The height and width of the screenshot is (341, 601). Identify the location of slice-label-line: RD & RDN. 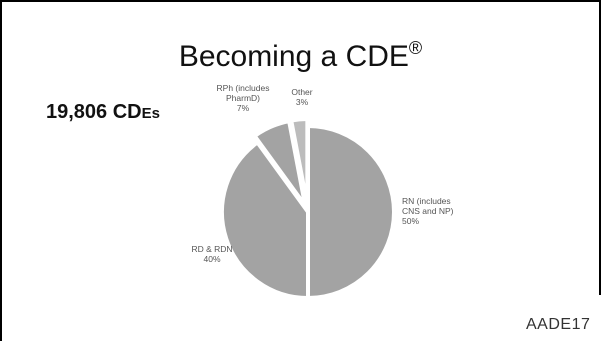
(211, 249).